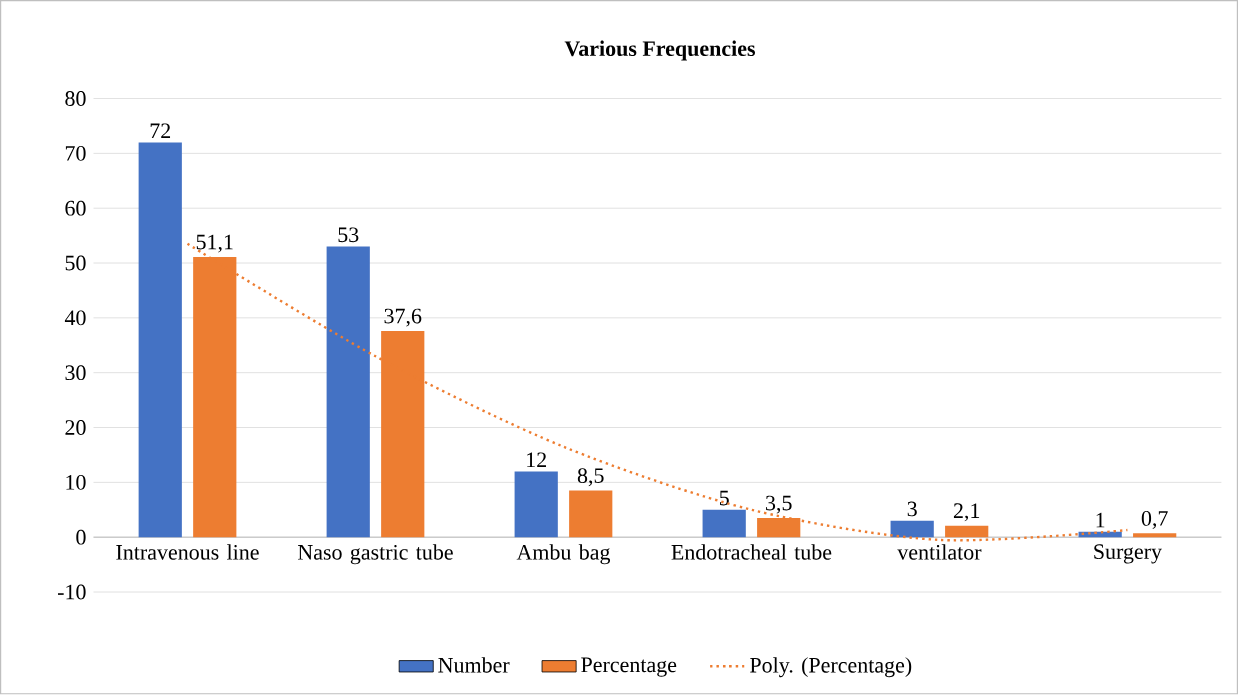 The height and width of the screenshot is (695, 1238). I want to click on data-label: 3, so click(912, 509).